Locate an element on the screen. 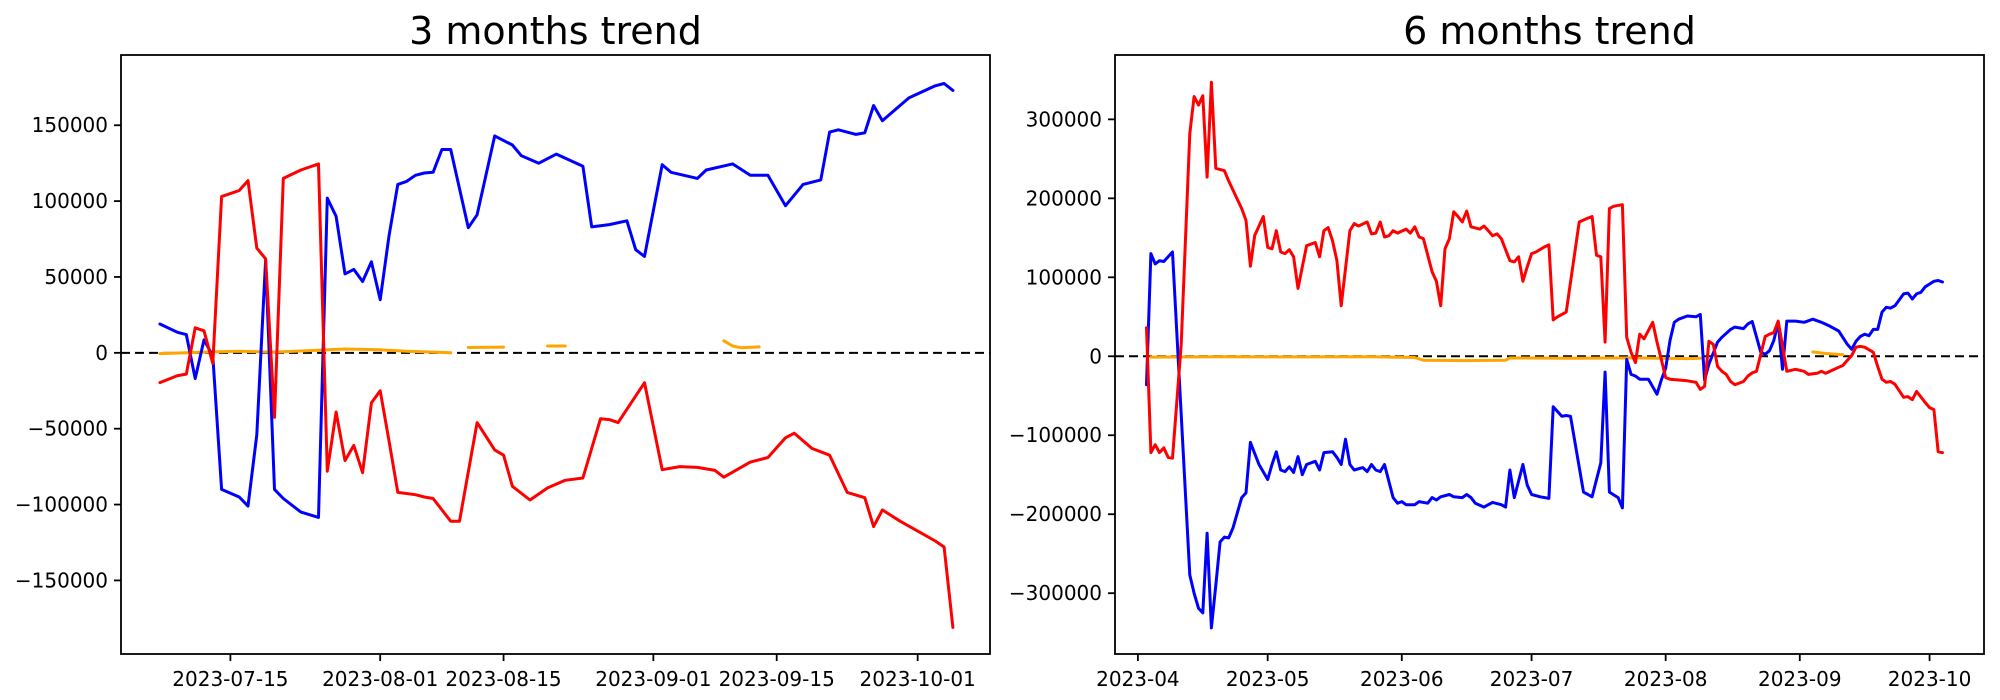  x-tick-label: 2023-09-15 is located at coordinates (777, 679).